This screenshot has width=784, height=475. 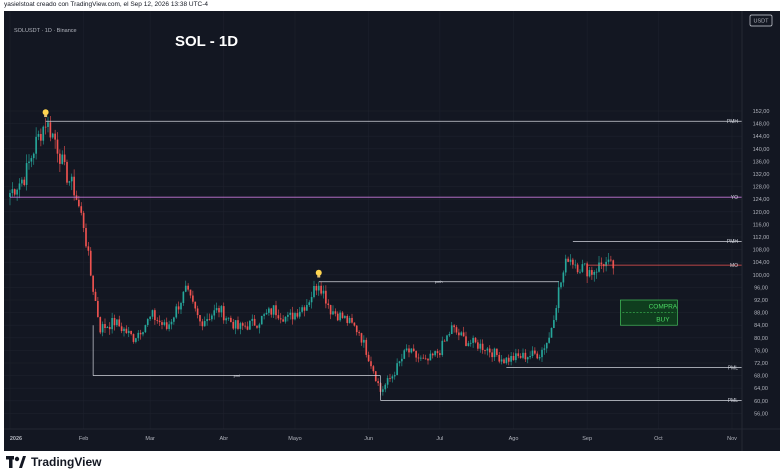 What do you see at coordinates (663, 320) in the screenshot?
I see `buy-zone-label-bottom: BUY` at bounding box center [663, 320].